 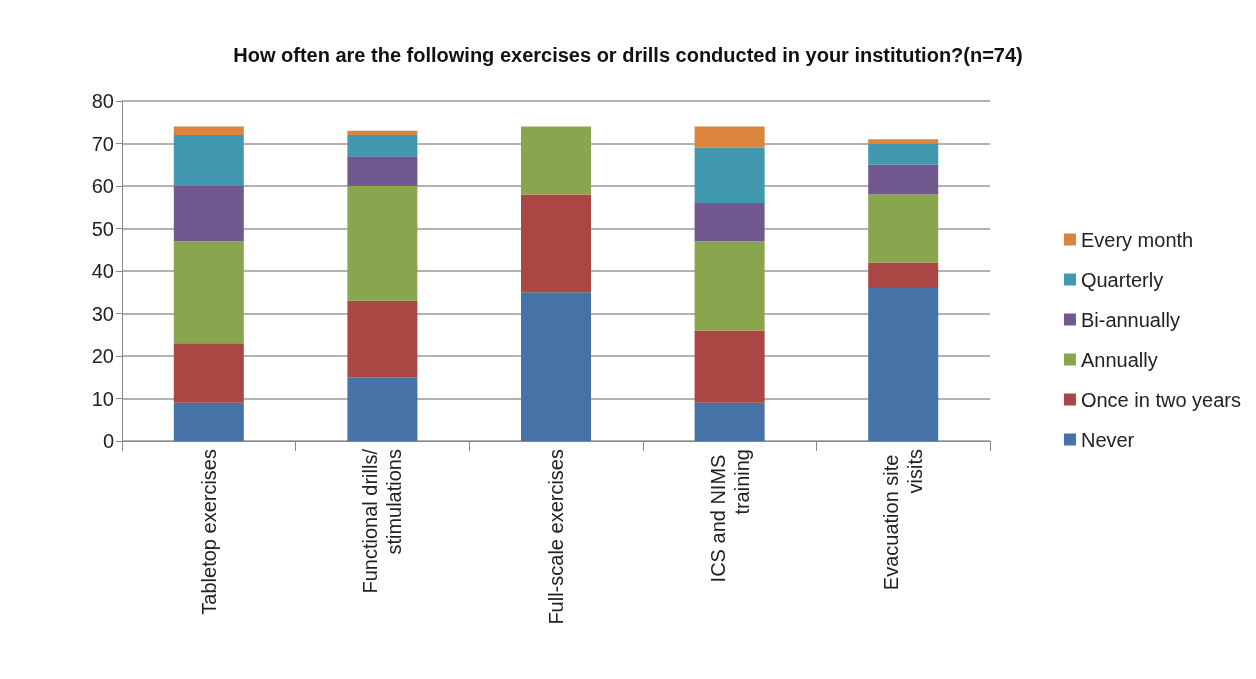 What do you see at coordinates (1161, 399) in the screenshot?
I see `legend-label: Once in two years` at bounding box center [1161, 399].